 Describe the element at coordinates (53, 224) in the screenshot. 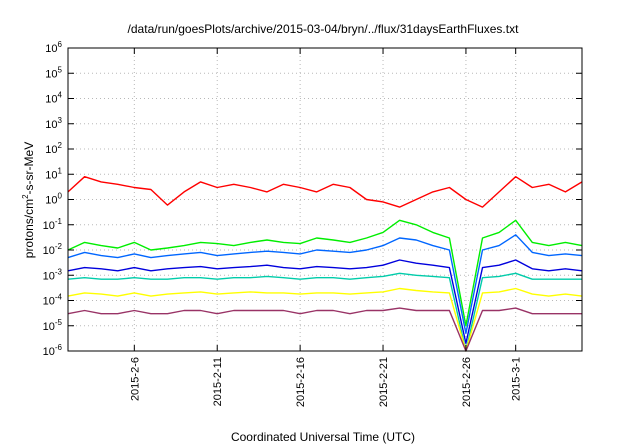

I see `y-tick-label: 10⁻¹` at that location.